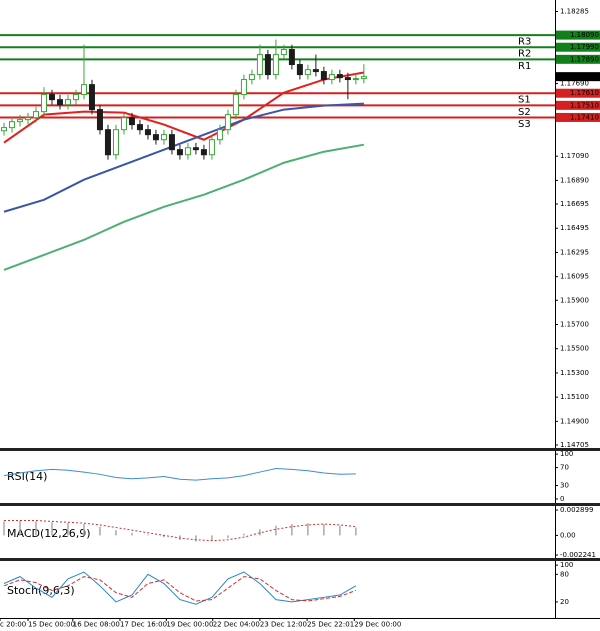  What do you see at coordinates (564, 574) in the screenshot?
I see `y-tick-label: 80` at bounding box center [564, 574].